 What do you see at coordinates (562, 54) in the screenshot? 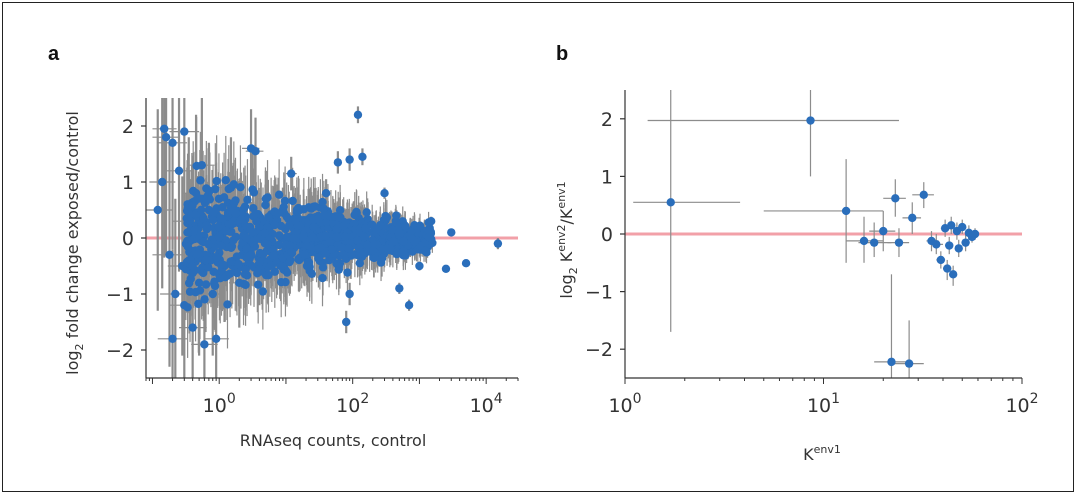
I see `panel-b-letter: b` at bounding box center [562, 54].